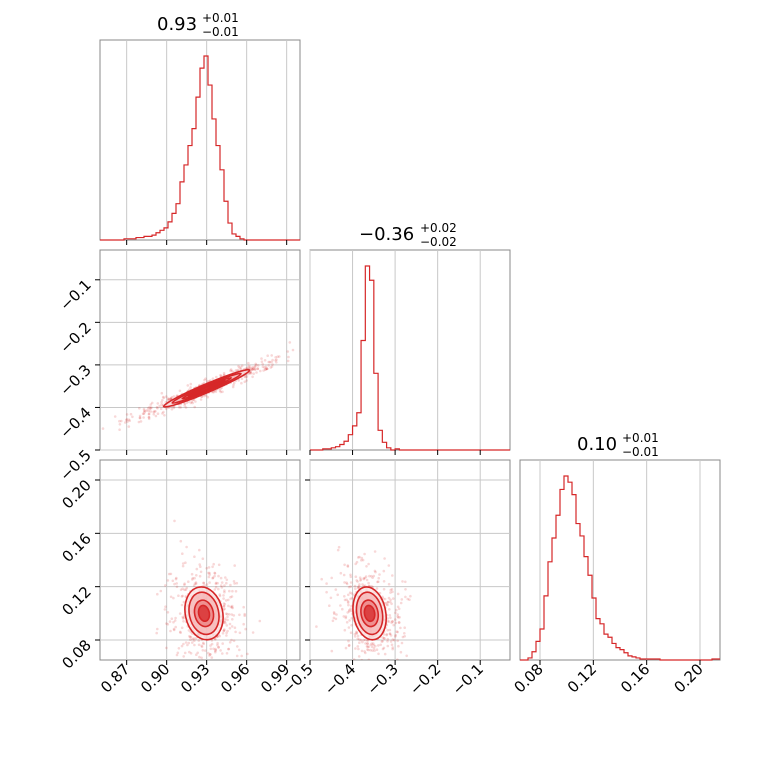 The image size is (760, 764). What do you see at coordinates (582, 678) in the screenshot?
I see `x-tick-label: 0.12` at bounding box center [582, 678].